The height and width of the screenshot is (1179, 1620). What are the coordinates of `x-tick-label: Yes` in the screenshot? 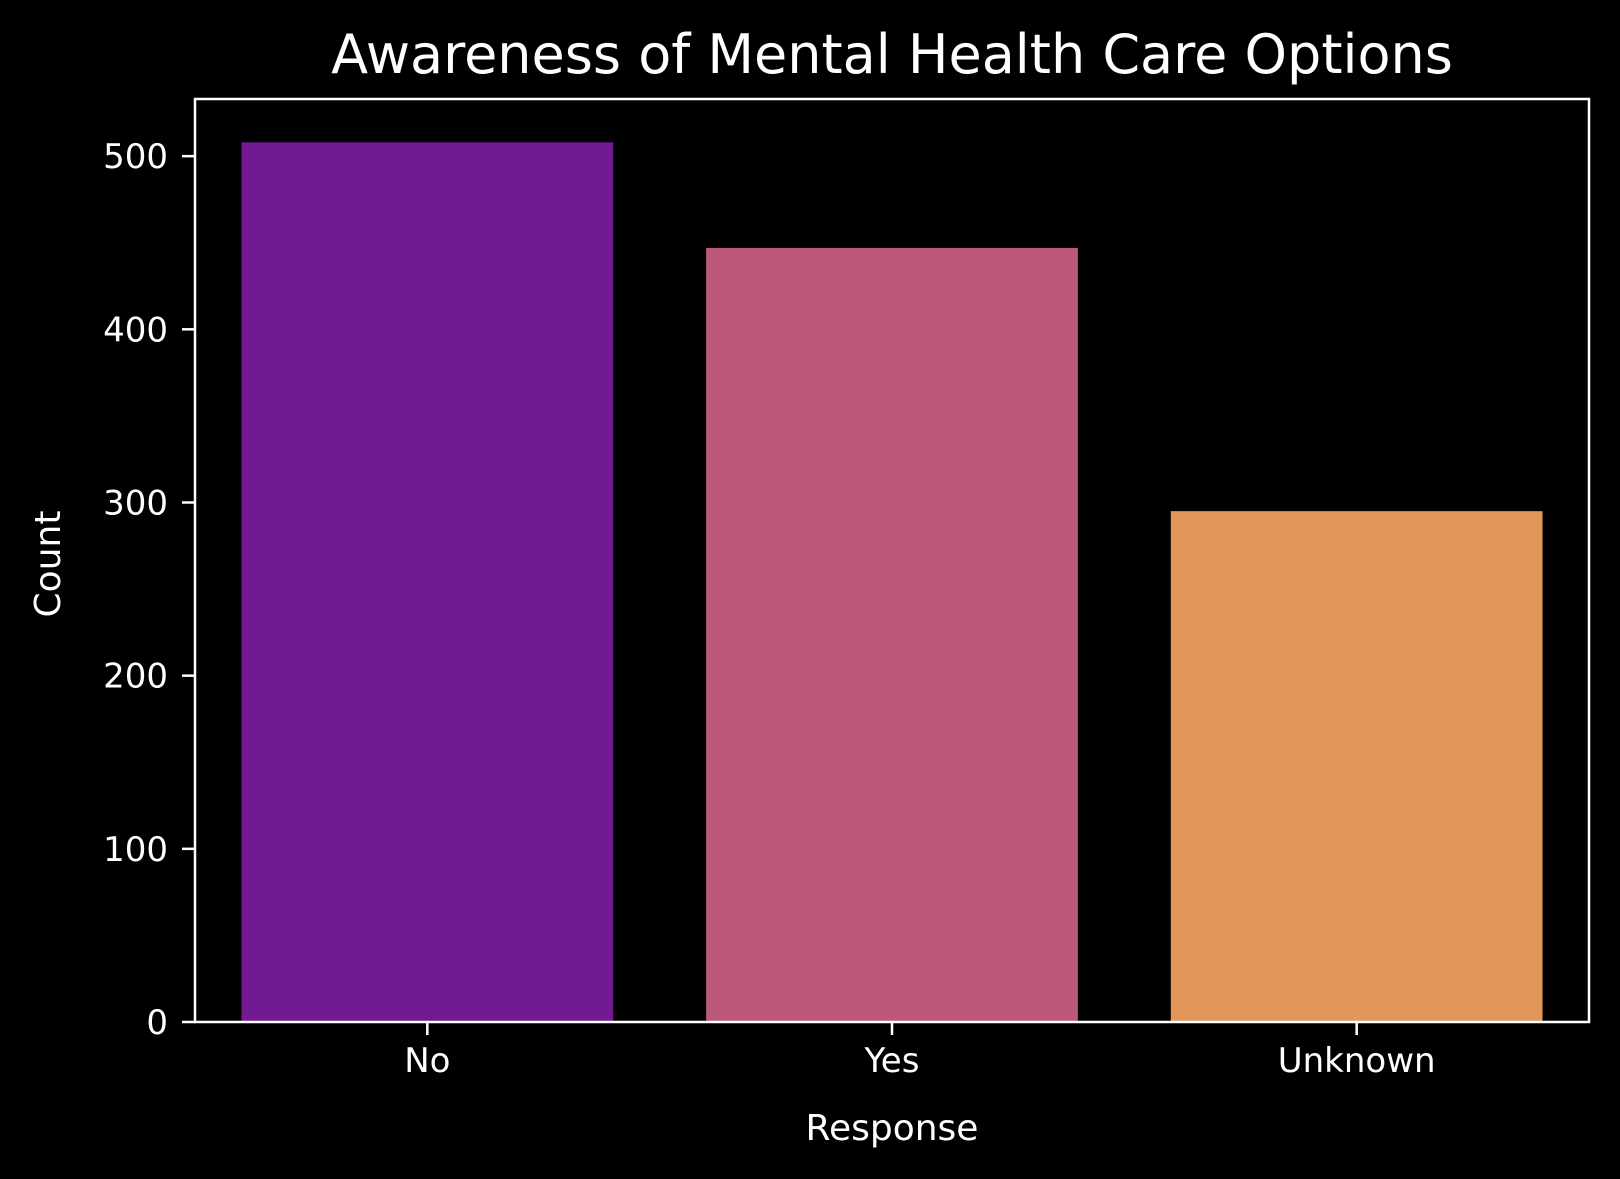 It's located at (892, 1061).